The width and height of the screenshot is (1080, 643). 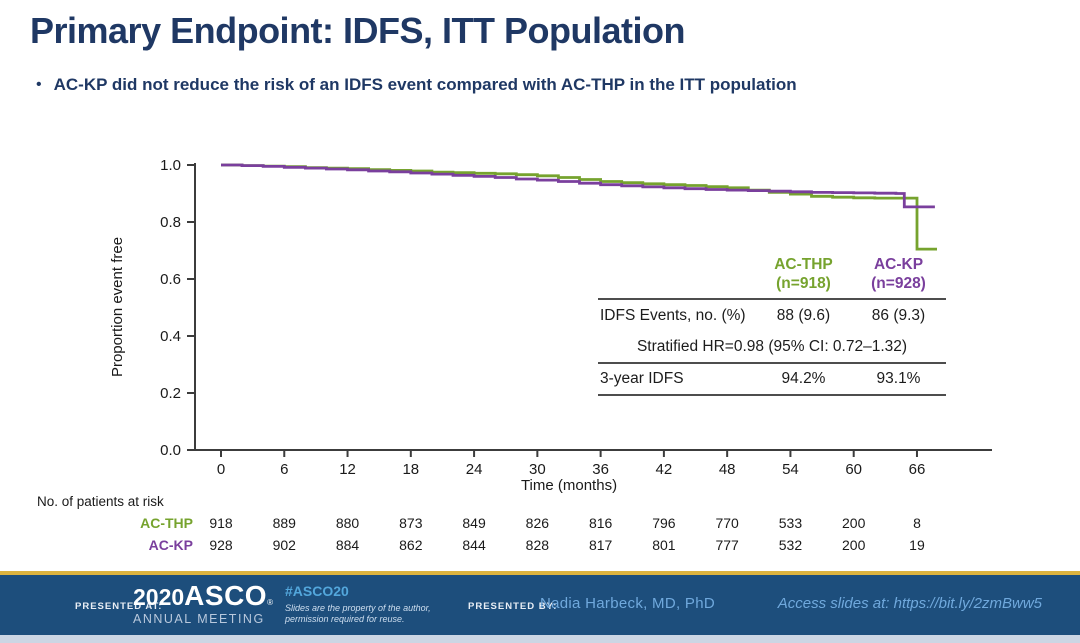 What do you see at coordinates (348, 545) in the screenshot?
I see `at-risk-value: 884` at bounding box center [348, 545].